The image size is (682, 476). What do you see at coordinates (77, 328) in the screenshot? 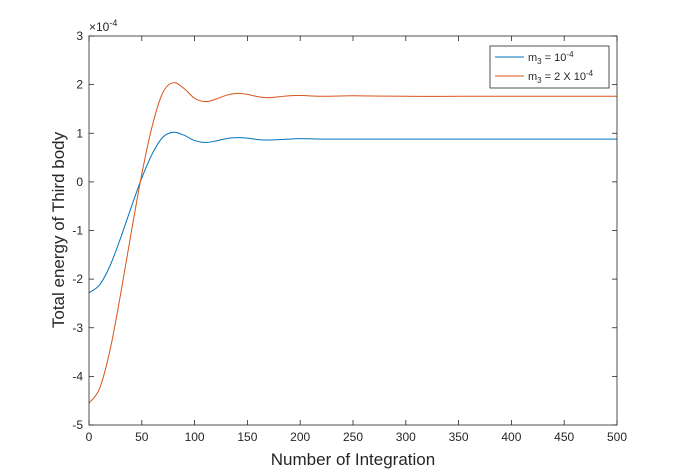
I see `y-tick-label: -3` at bounding box center [77, 328].